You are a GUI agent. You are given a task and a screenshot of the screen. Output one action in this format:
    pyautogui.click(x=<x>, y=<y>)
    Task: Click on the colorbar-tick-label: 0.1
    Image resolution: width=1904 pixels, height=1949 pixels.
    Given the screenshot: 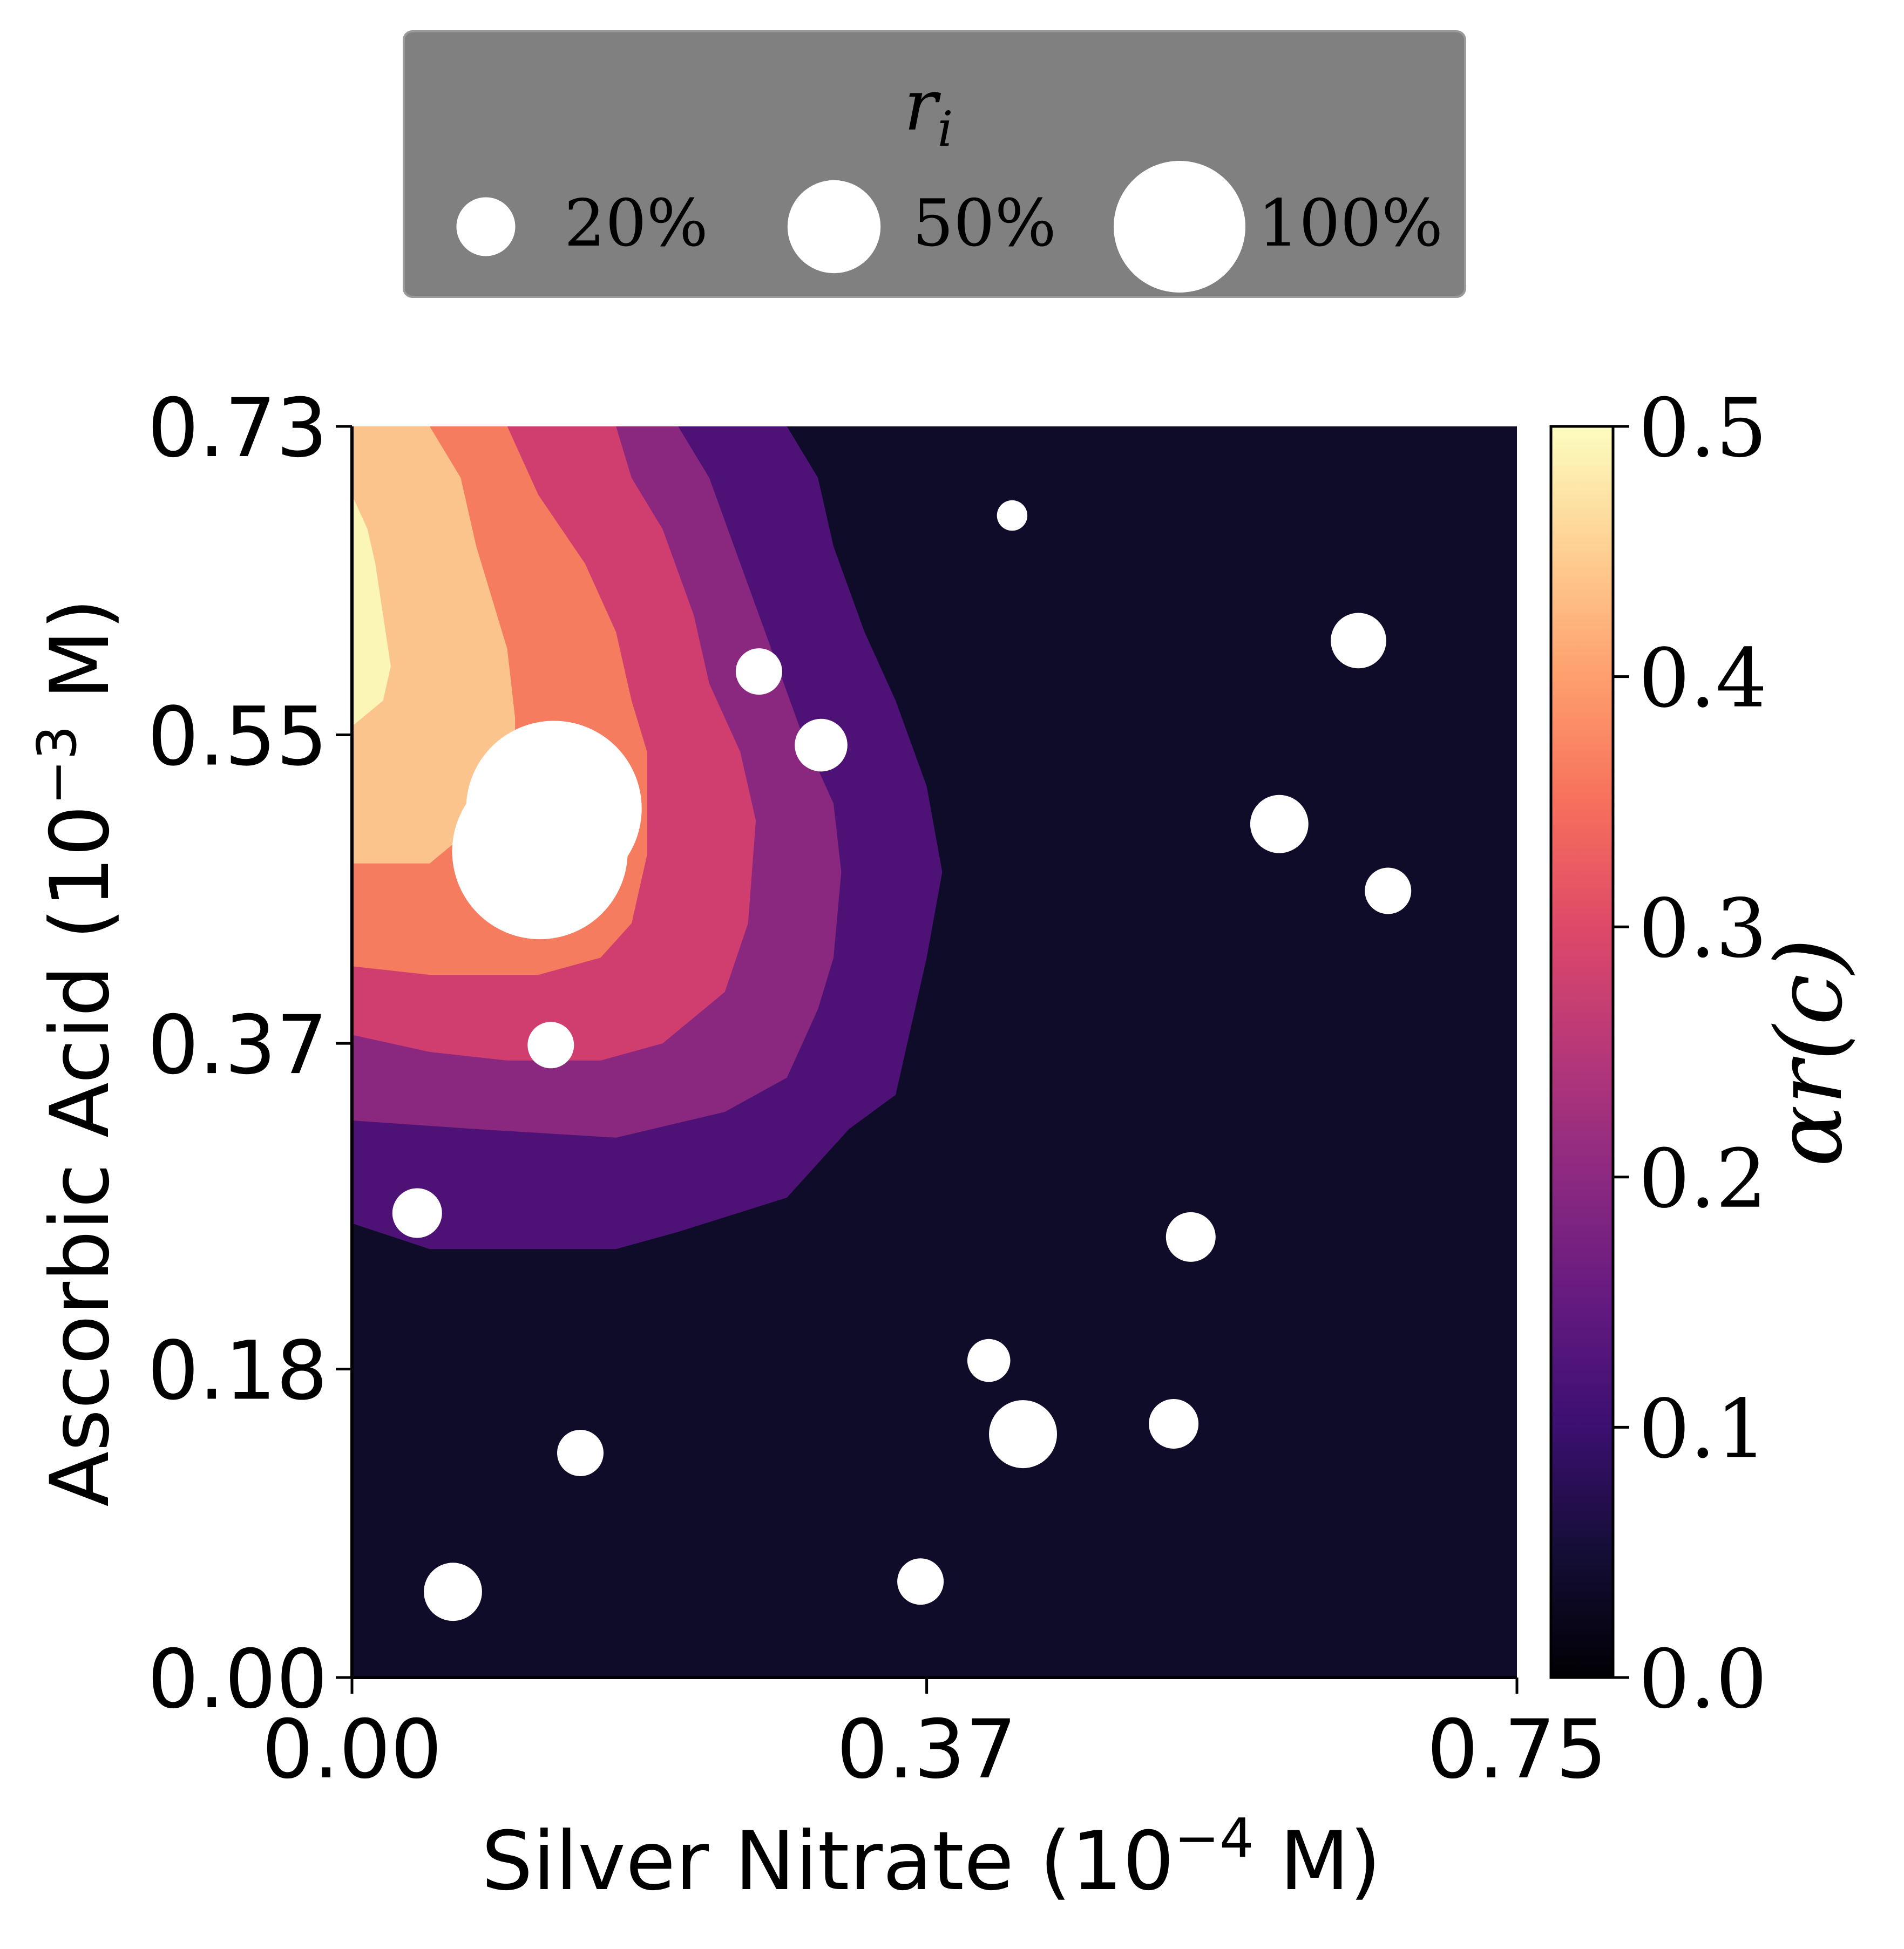 What is the action you would take?
    pyautogui.click(x=1702, y=1429)
    